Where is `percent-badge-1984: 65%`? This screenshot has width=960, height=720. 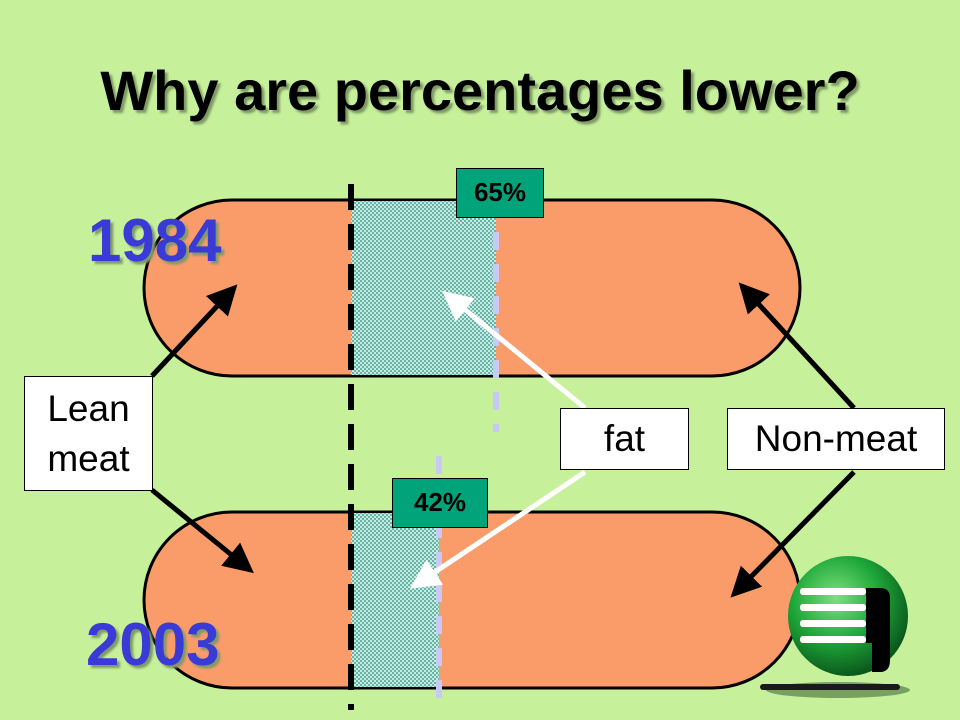 percent-badge-1984: 65% is located at coordinates (500, 193).